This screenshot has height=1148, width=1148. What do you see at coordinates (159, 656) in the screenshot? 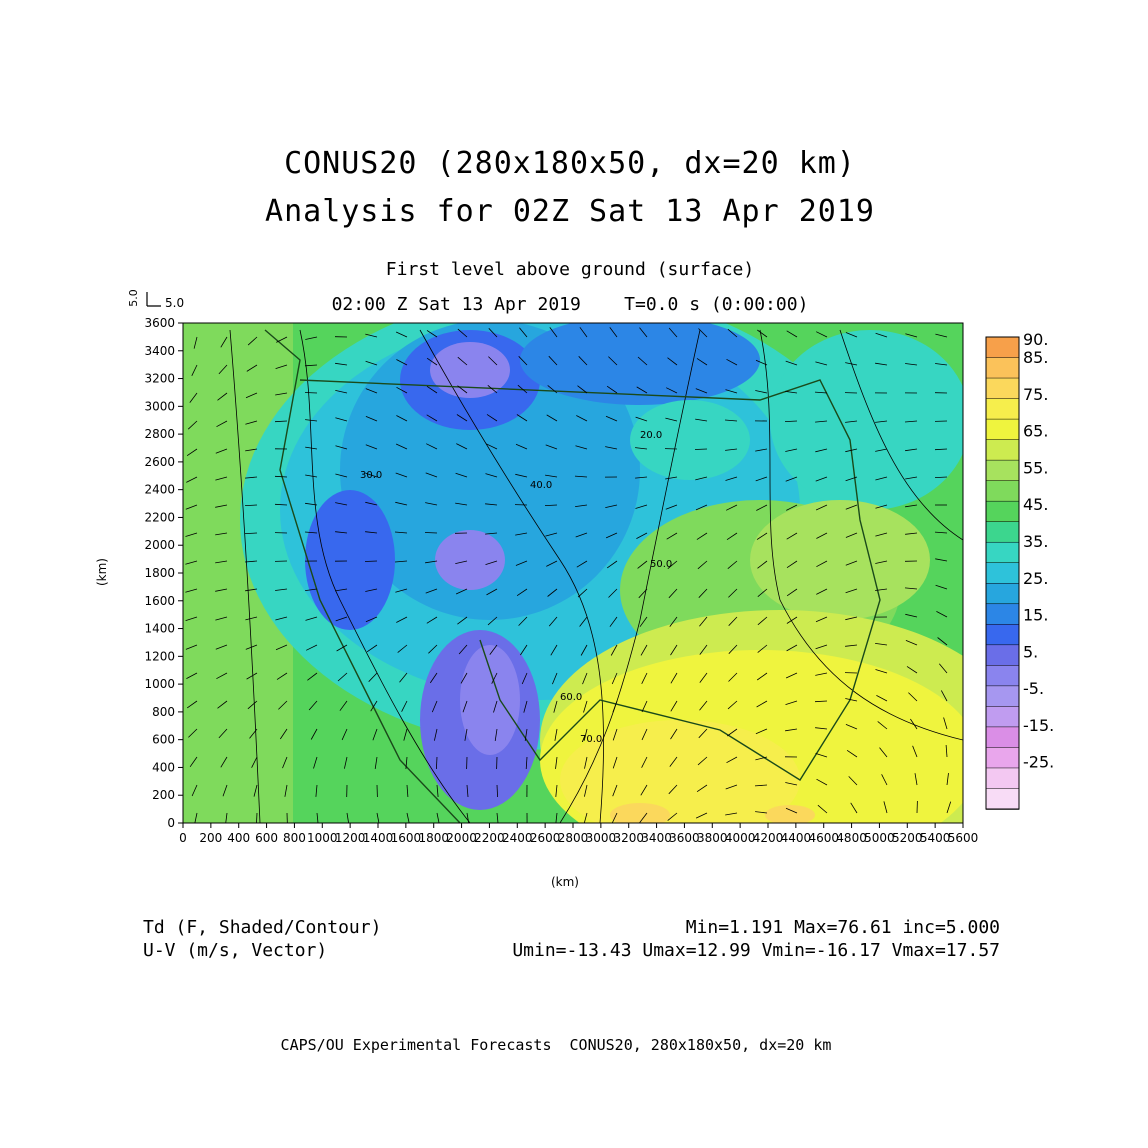
I see `y-tick-label: 1200` at bounding box center [159, 656].